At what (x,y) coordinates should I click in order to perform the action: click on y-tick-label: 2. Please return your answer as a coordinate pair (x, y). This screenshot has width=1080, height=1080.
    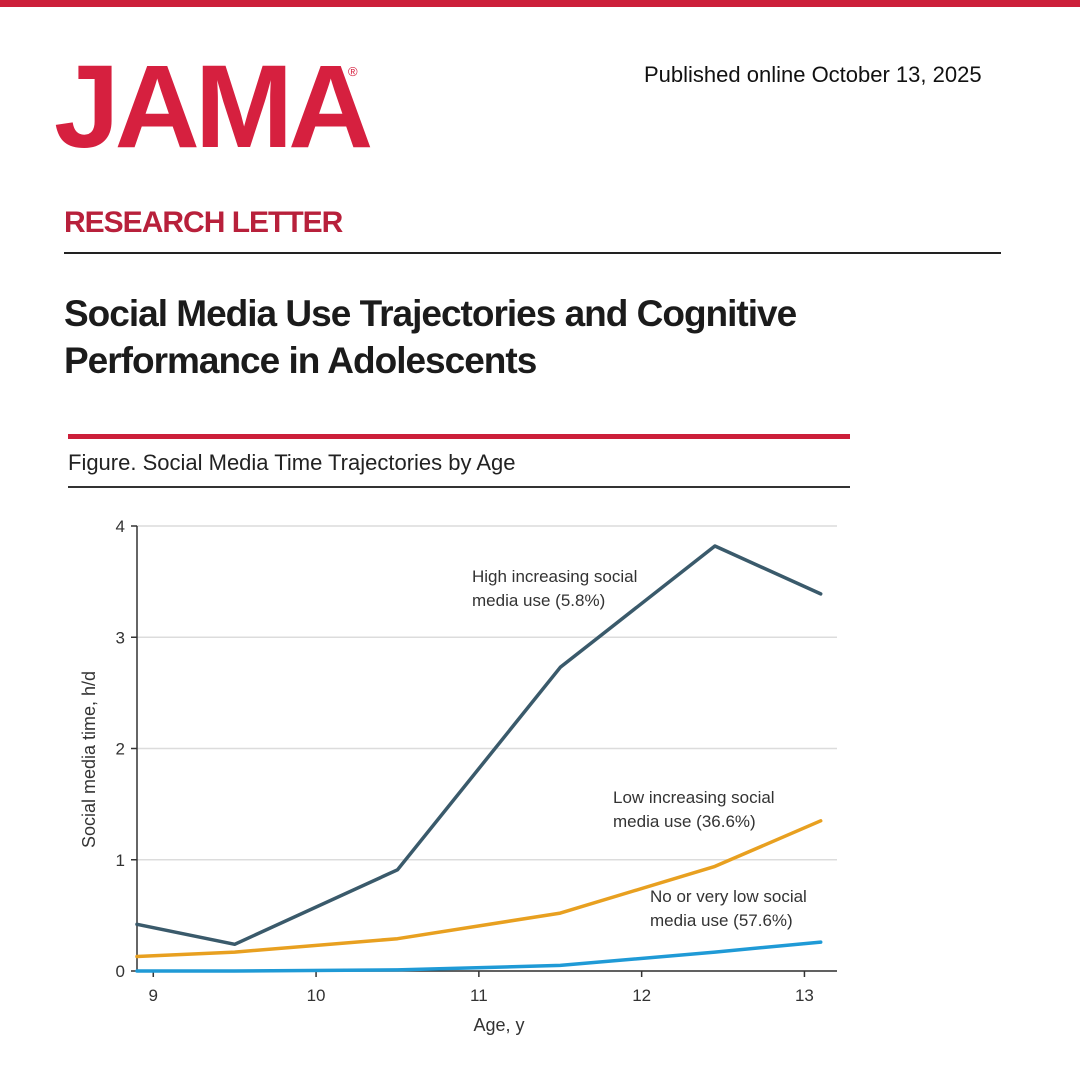
    Looking at the image, I should click on (120, 749).